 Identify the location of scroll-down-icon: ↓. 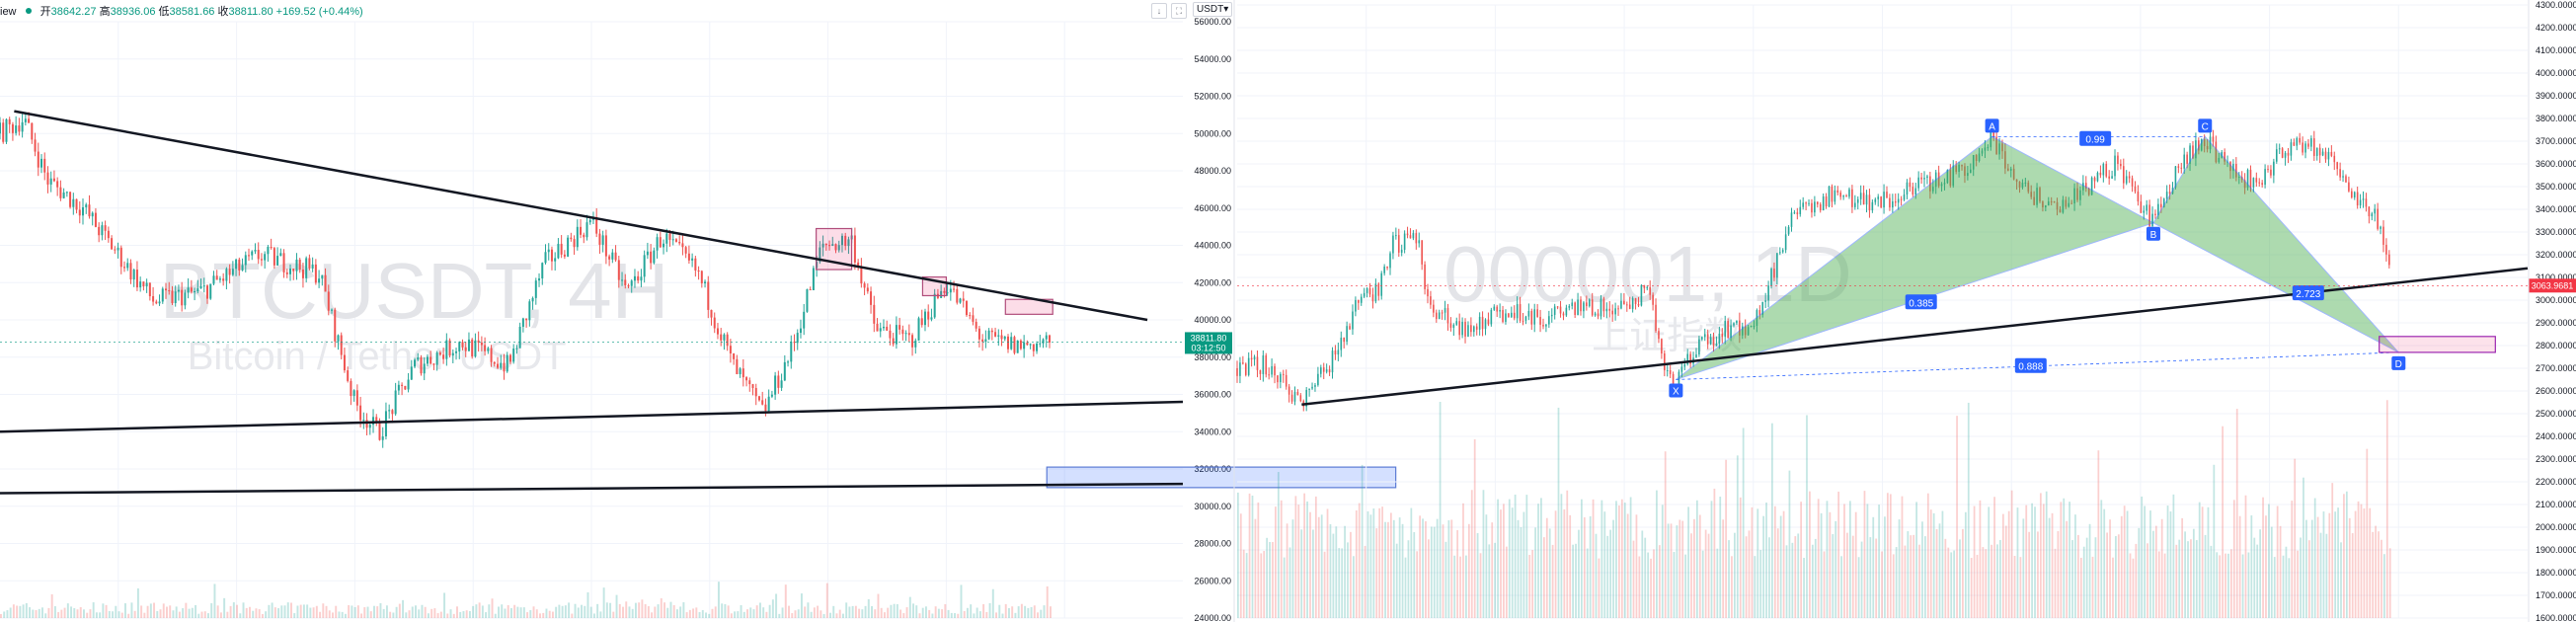
(1159, 11).